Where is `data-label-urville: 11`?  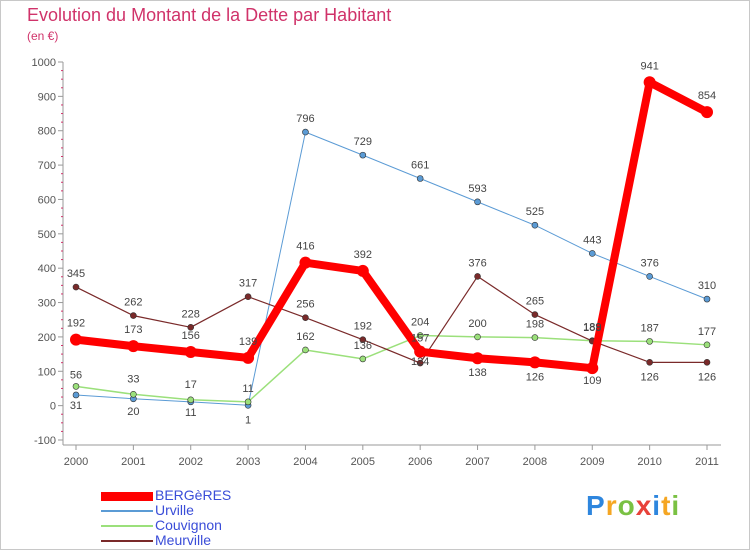
data-label-urville: 11 is located at coordinates (190, 413).